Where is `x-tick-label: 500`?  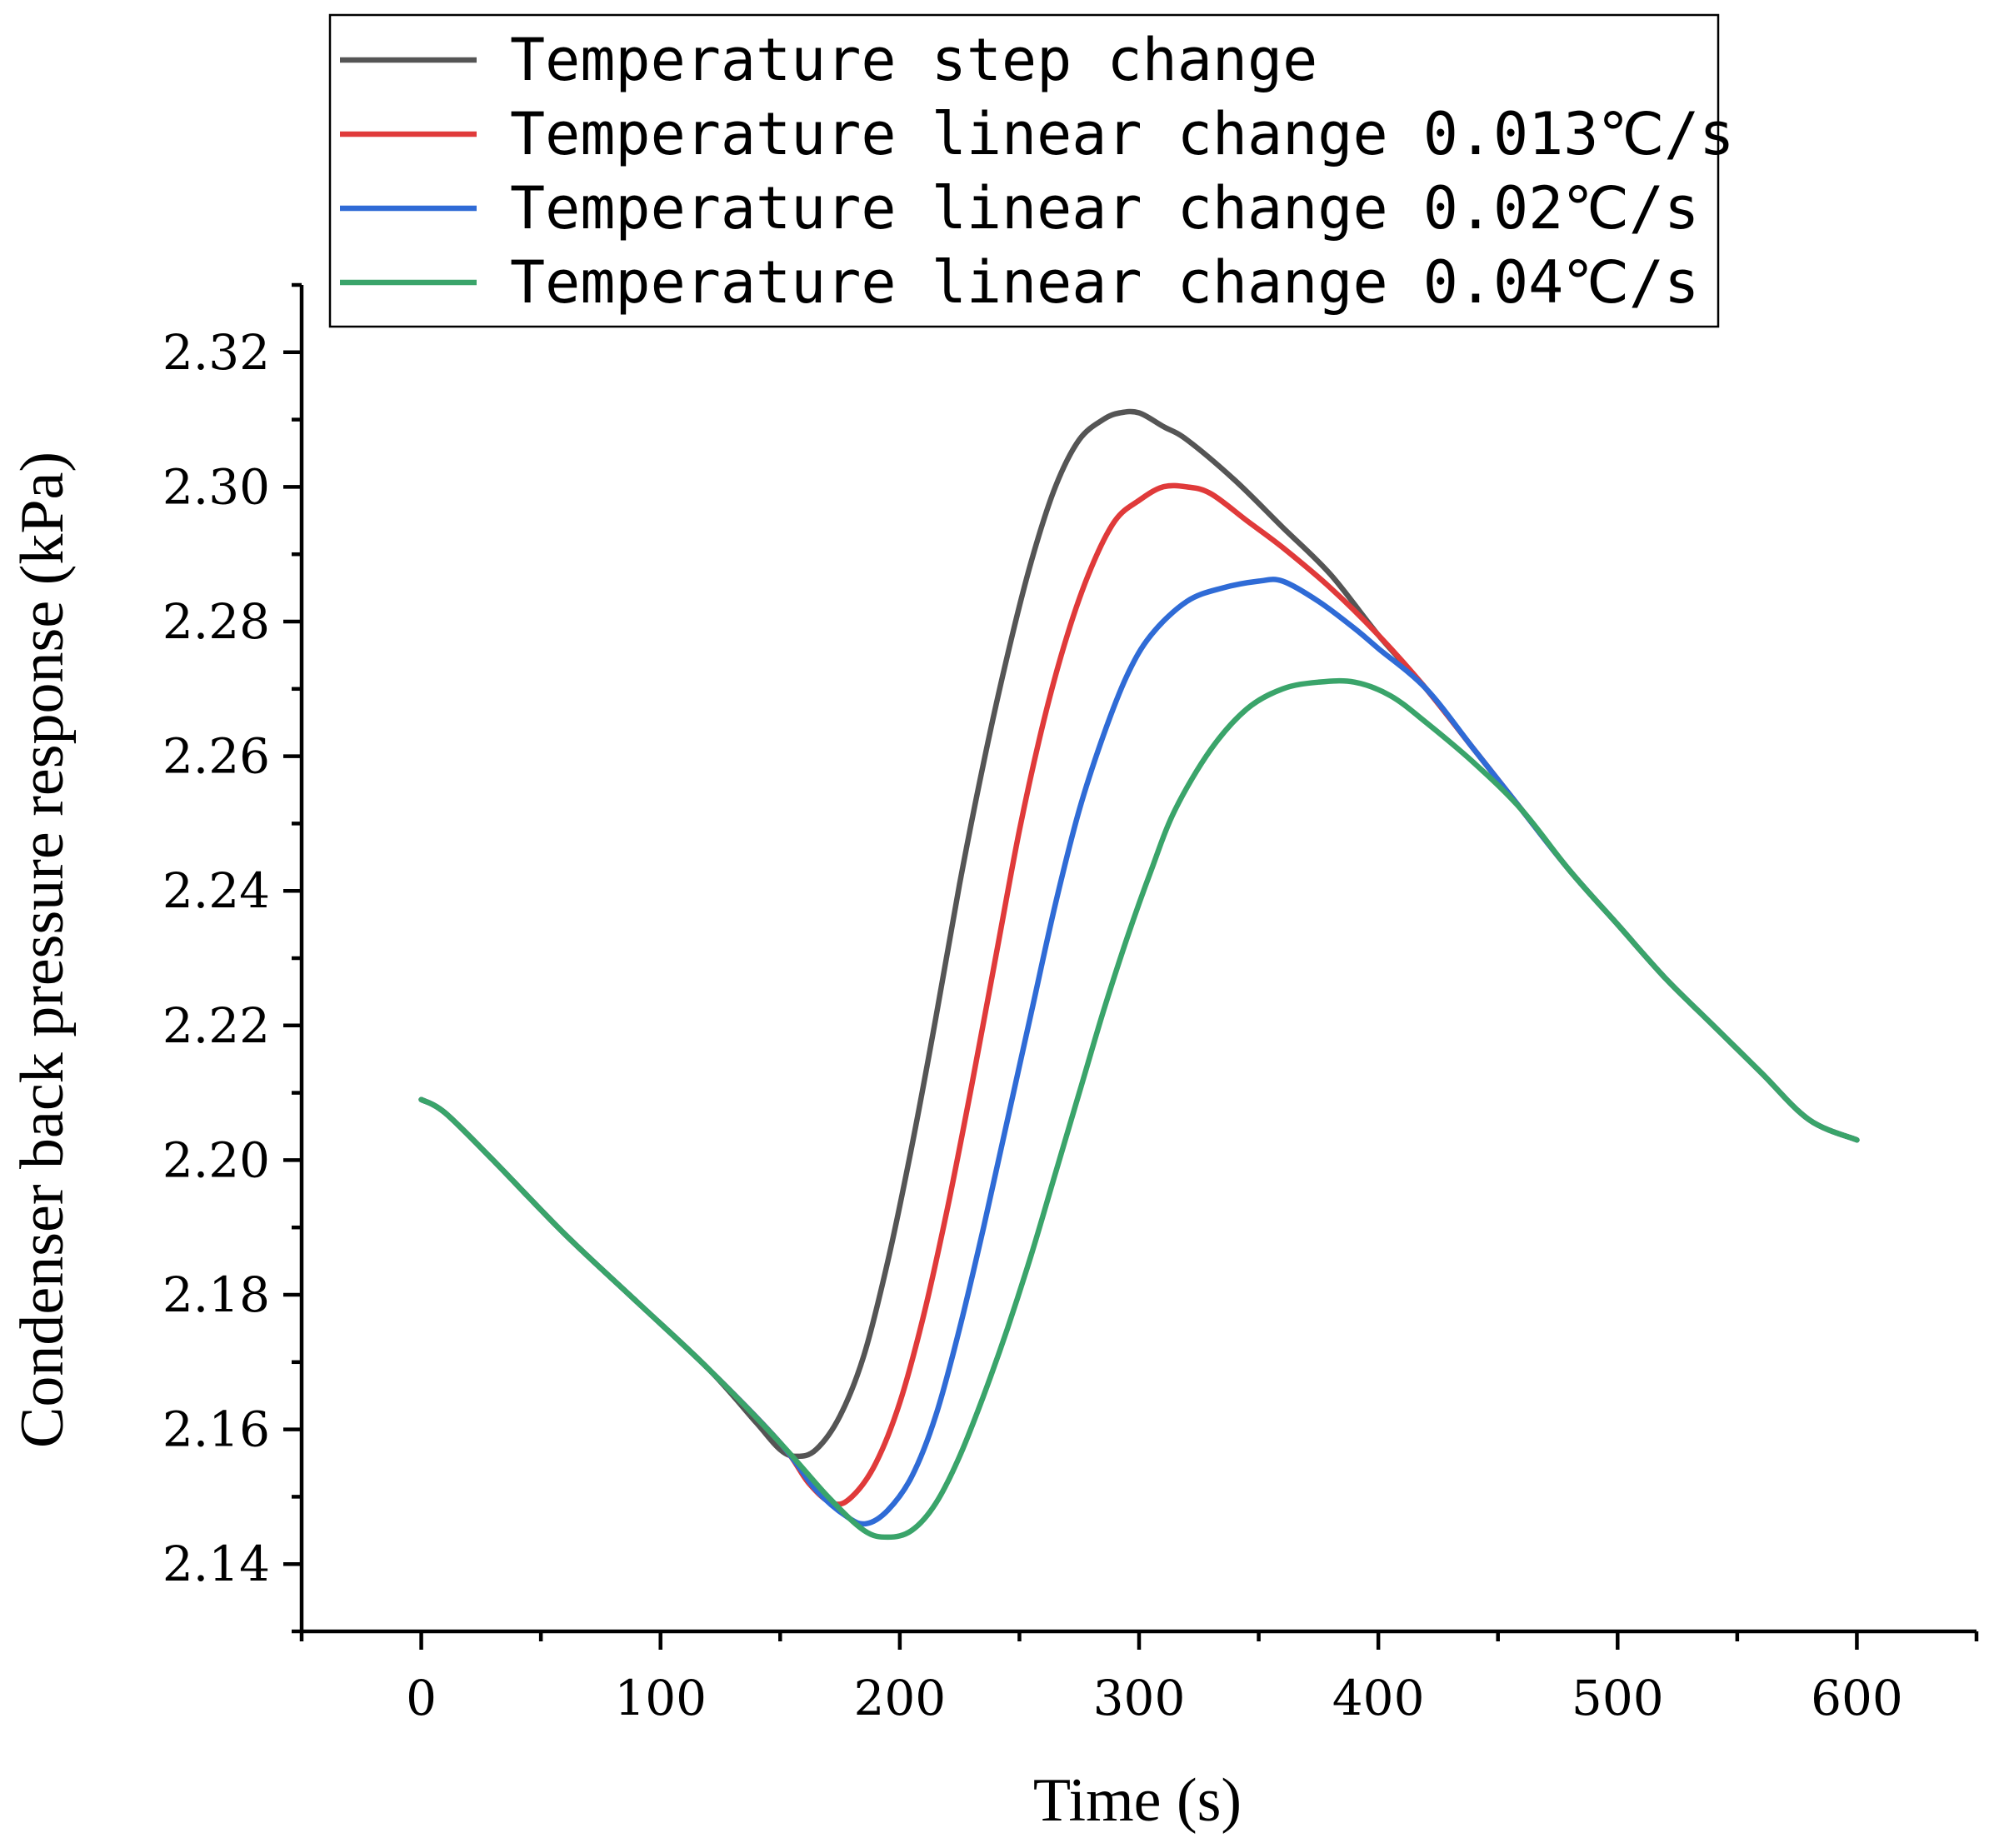
x-tick-label: 500 is located at coordinates (1618, 1698).